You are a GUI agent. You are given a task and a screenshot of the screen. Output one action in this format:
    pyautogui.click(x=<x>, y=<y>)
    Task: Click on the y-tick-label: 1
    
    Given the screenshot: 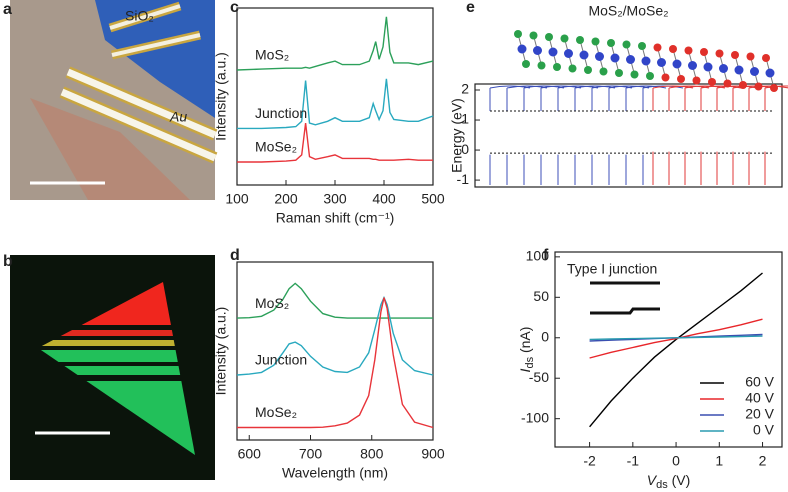 What is the action you would take?
    pyautogui.click(x=465, y=119)
    